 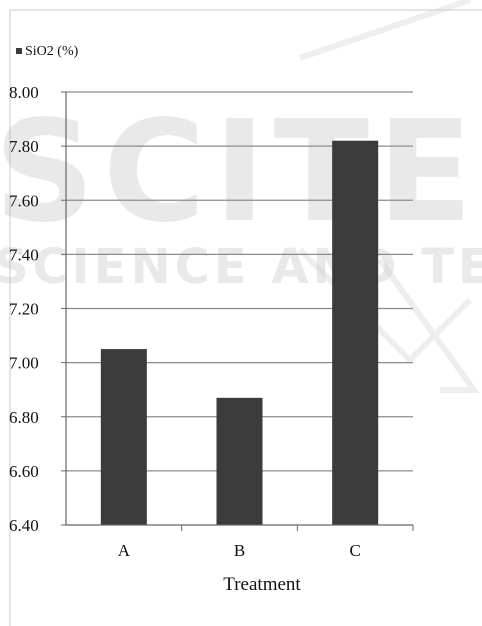 I want to click on legend-swatch, so click(x=19, y=51).